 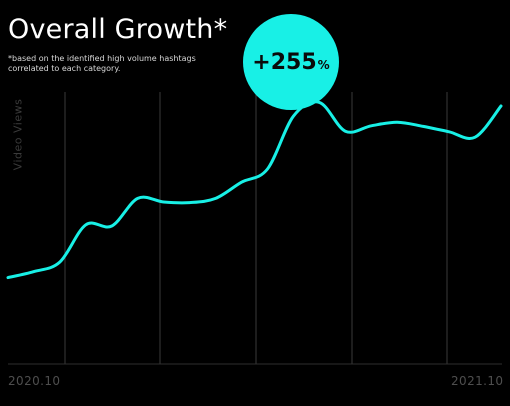 I want to click on growth-annotation-bubble: +255%, so click(x=291, y=62).